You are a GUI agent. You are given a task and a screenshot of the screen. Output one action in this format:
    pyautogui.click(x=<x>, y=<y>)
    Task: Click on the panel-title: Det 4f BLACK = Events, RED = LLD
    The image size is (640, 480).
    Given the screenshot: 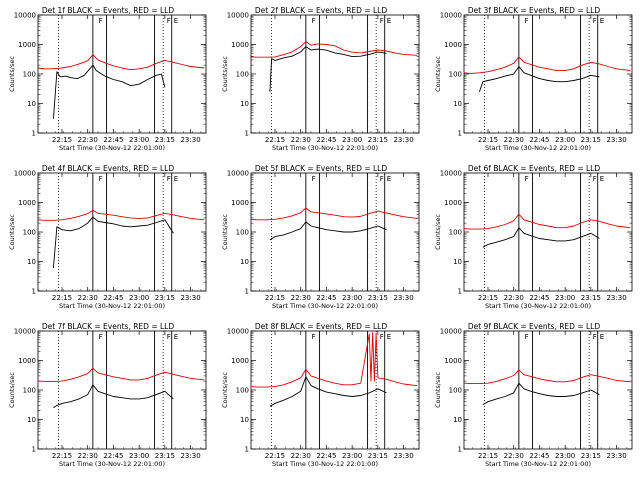 What is the action you would take?
    pyautogui.click(x=108, y=168)
    